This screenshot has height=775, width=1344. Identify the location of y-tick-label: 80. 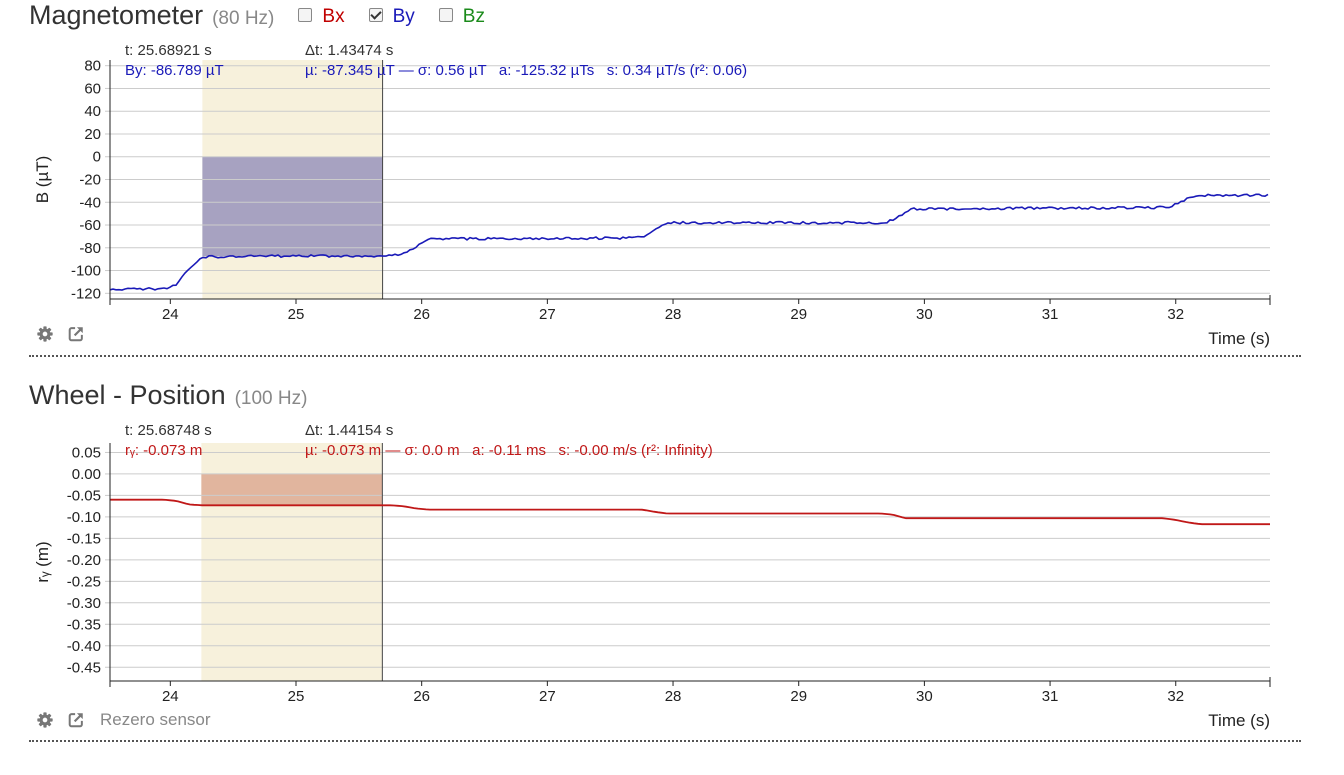
(92, 66).